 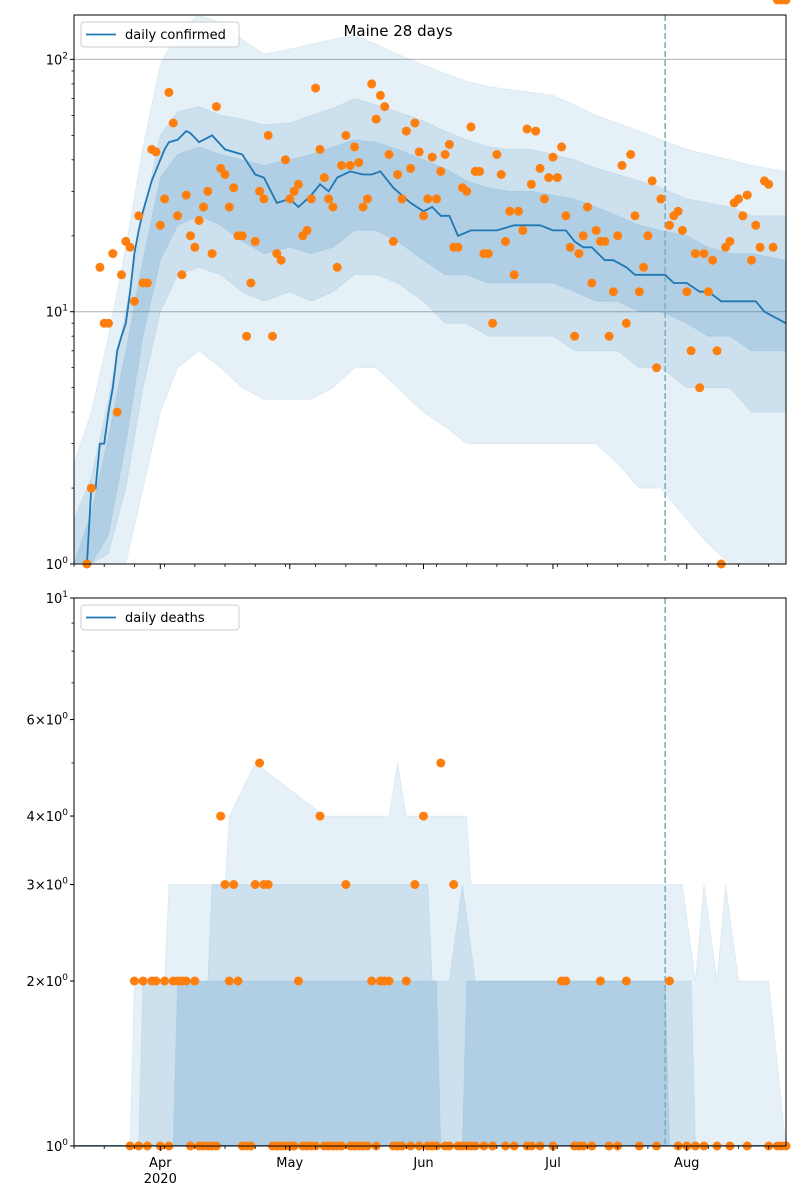 What do you see at coordinates (160, 1163) in the screenshot?
I see `x-tick-label: Apr` at bounding box center [160, 1163].